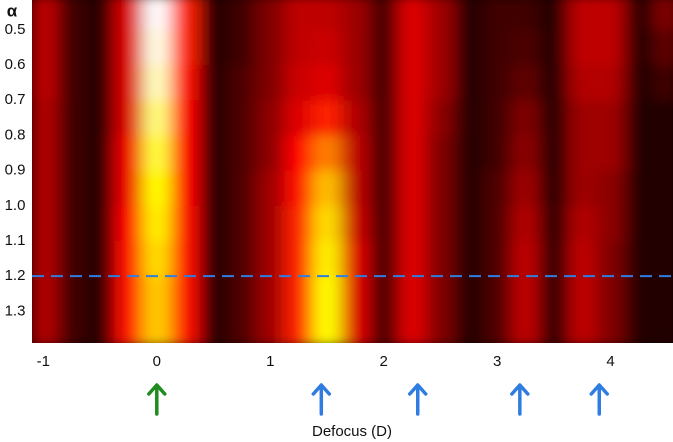 The width and height of the screenshot is (673, 442). Describe the element at coordinates (15, 64) in the screenshot. I see `y-tick-label: 0.6` at that location.